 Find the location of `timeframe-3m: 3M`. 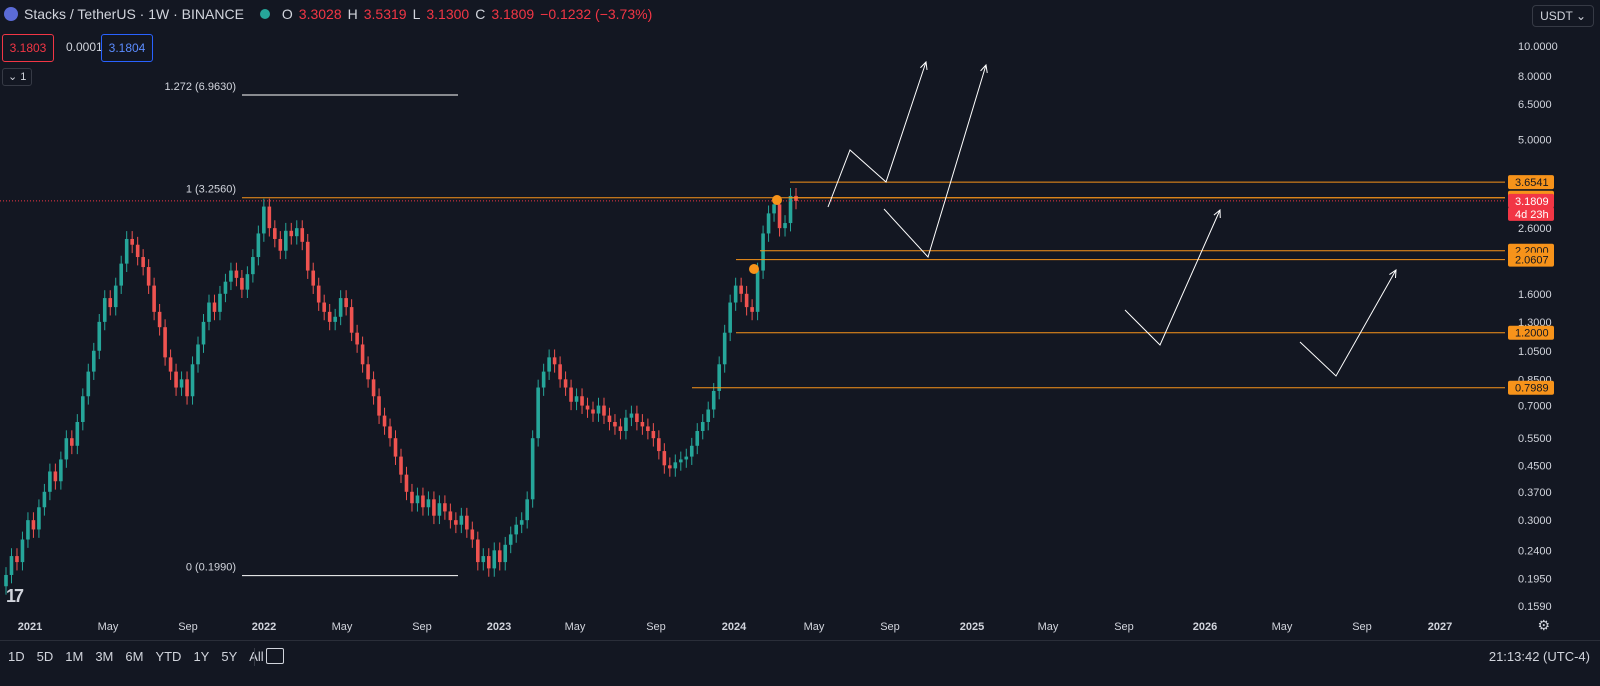

timeframe-3m: 3M is located at coordinates (104, 656).